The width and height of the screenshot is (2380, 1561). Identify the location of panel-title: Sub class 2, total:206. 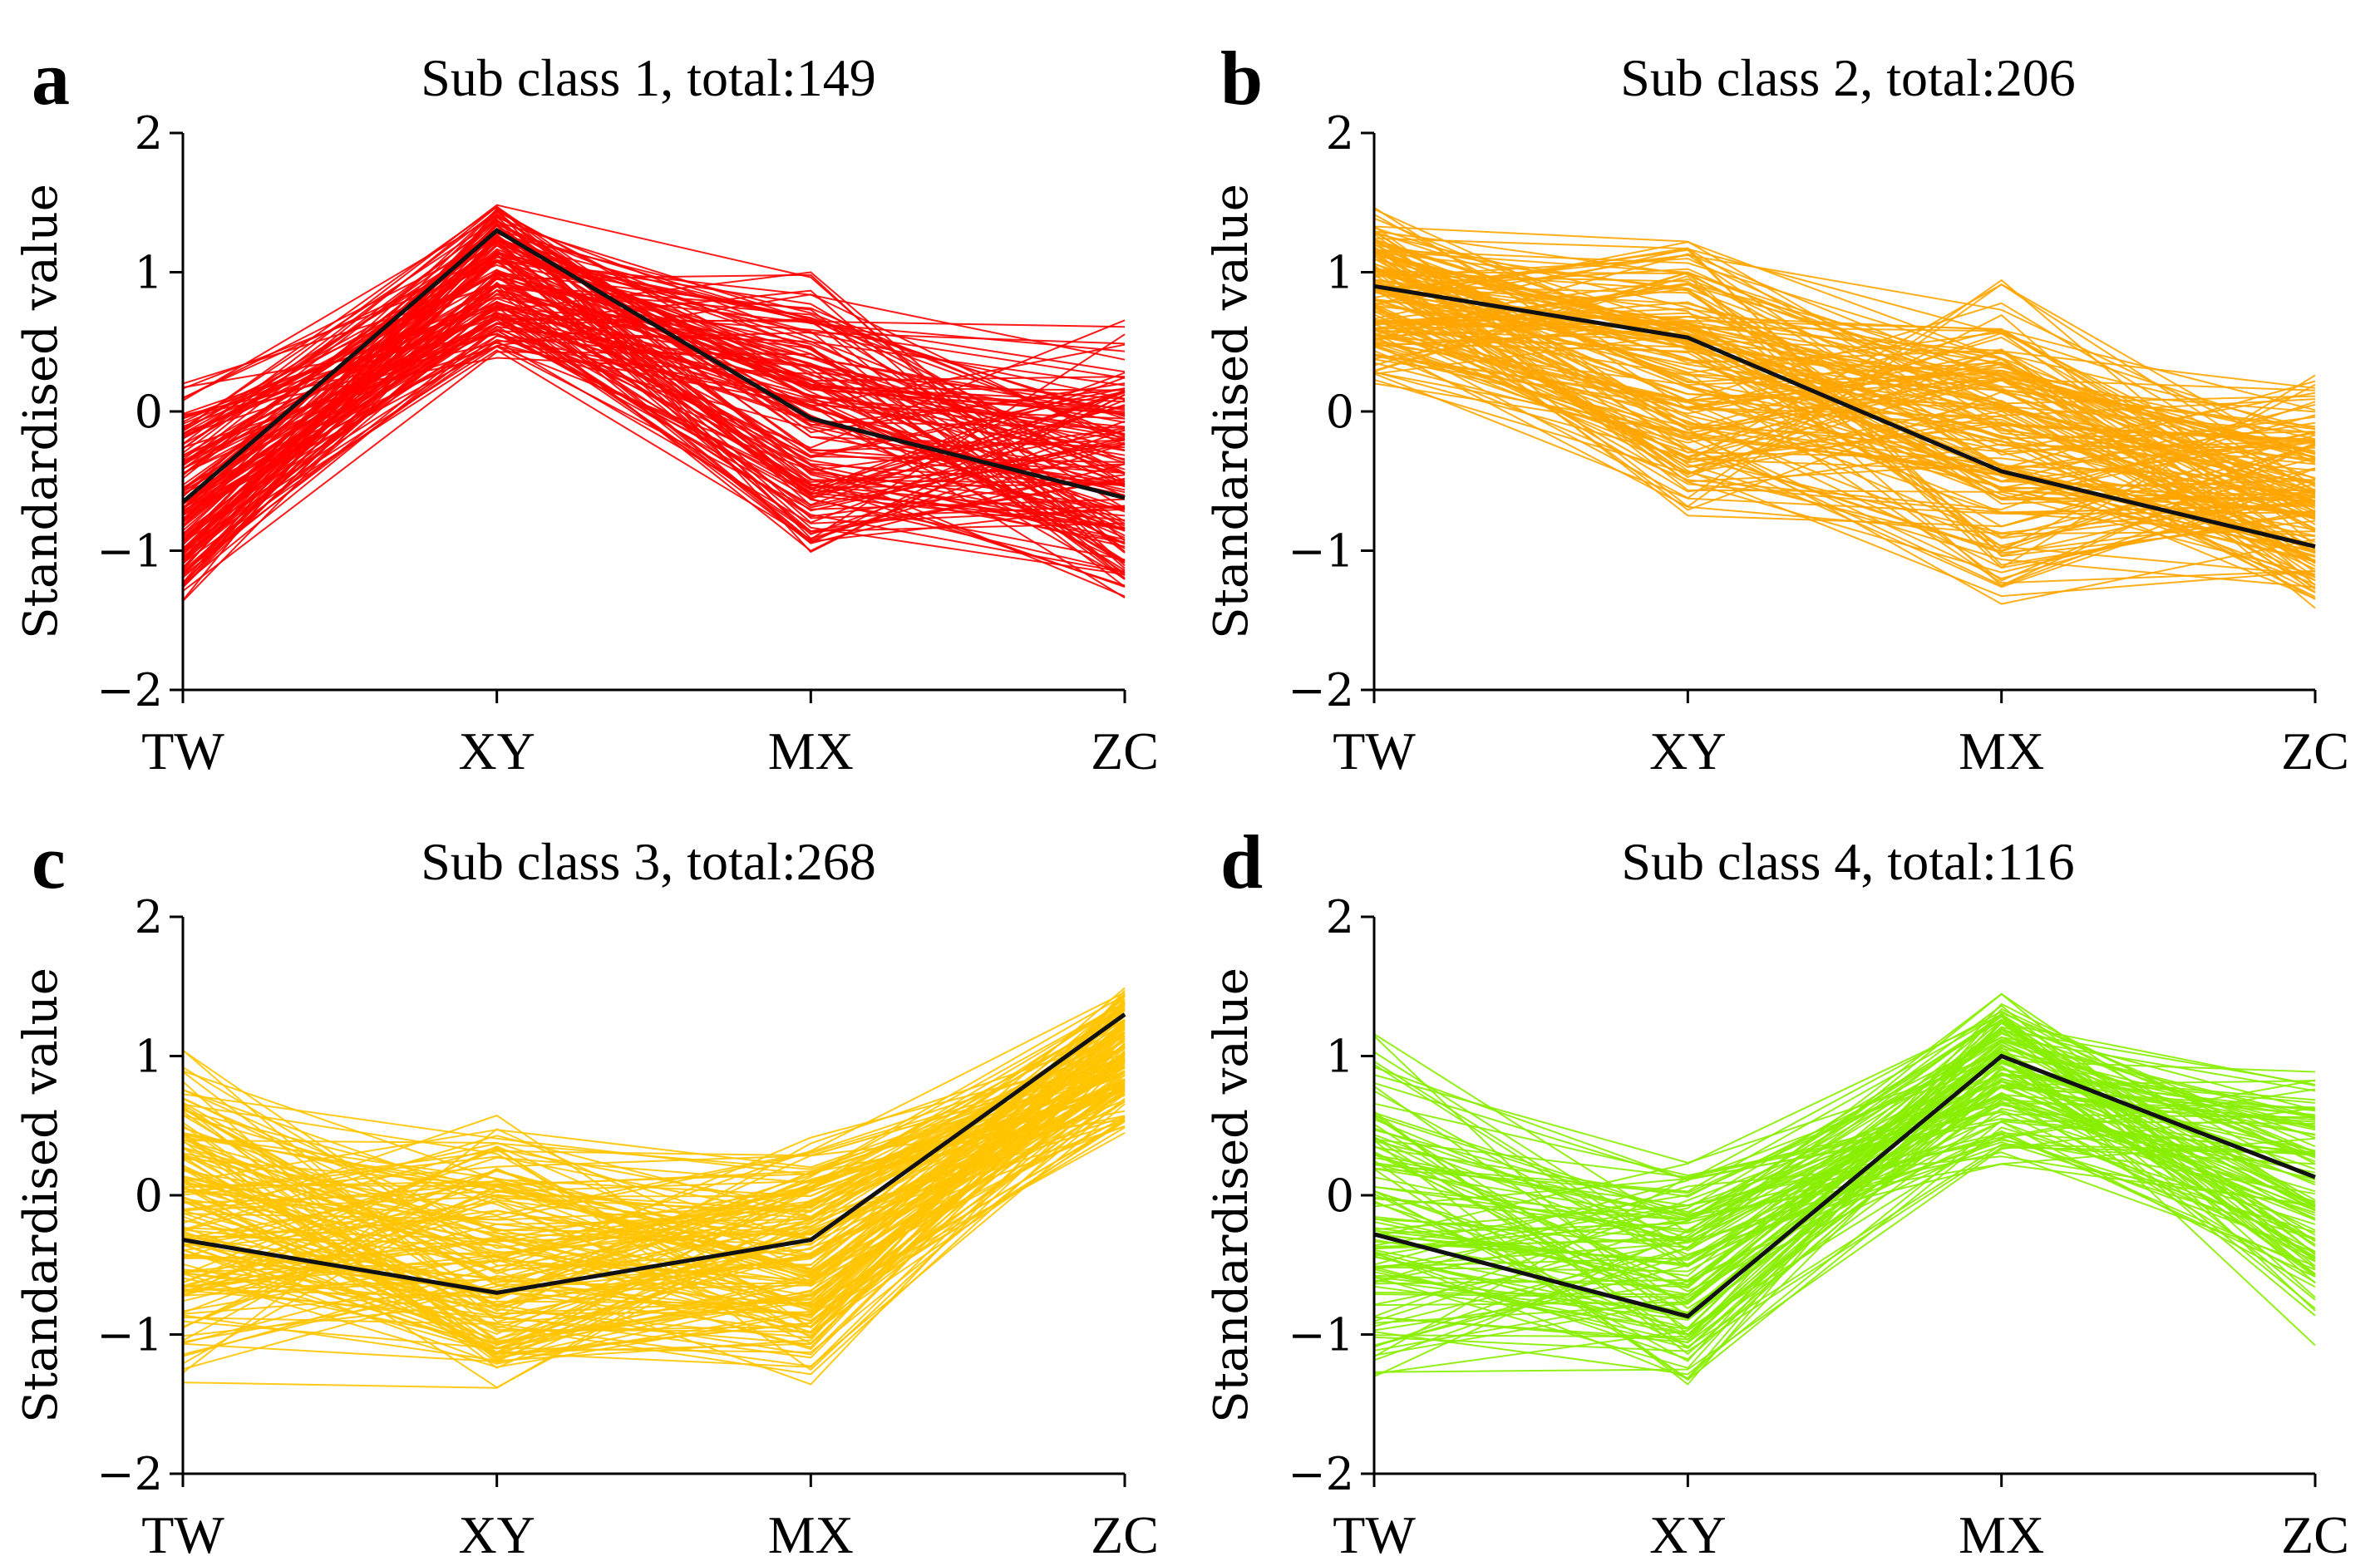
(1848, 77).